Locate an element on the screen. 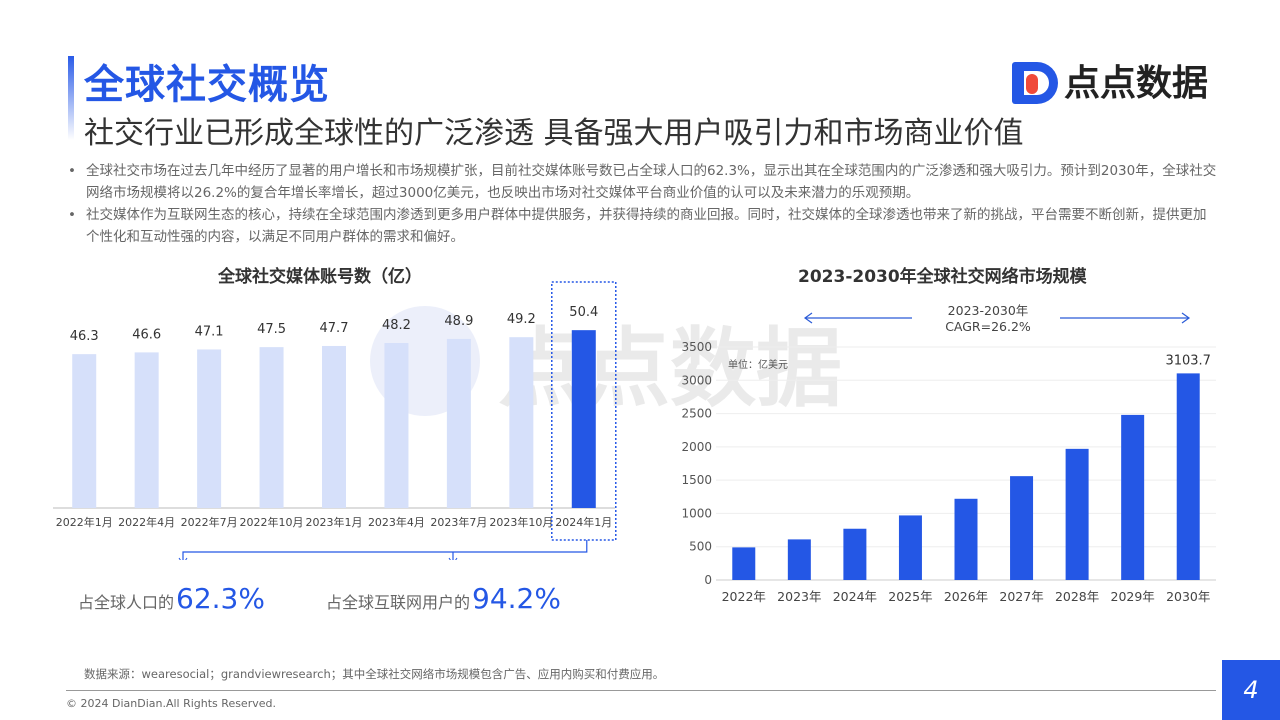  y-tick-label: 0 is located at coordinates (708, 580).